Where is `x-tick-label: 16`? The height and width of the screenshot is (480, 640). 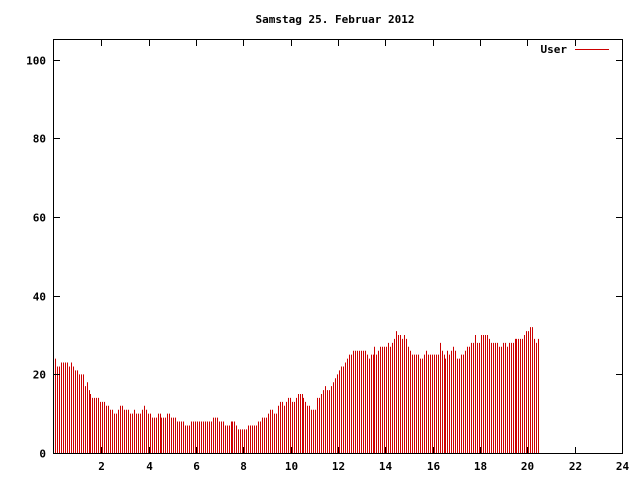
x-tick-label: 16 is located at coordinates (434, 466).